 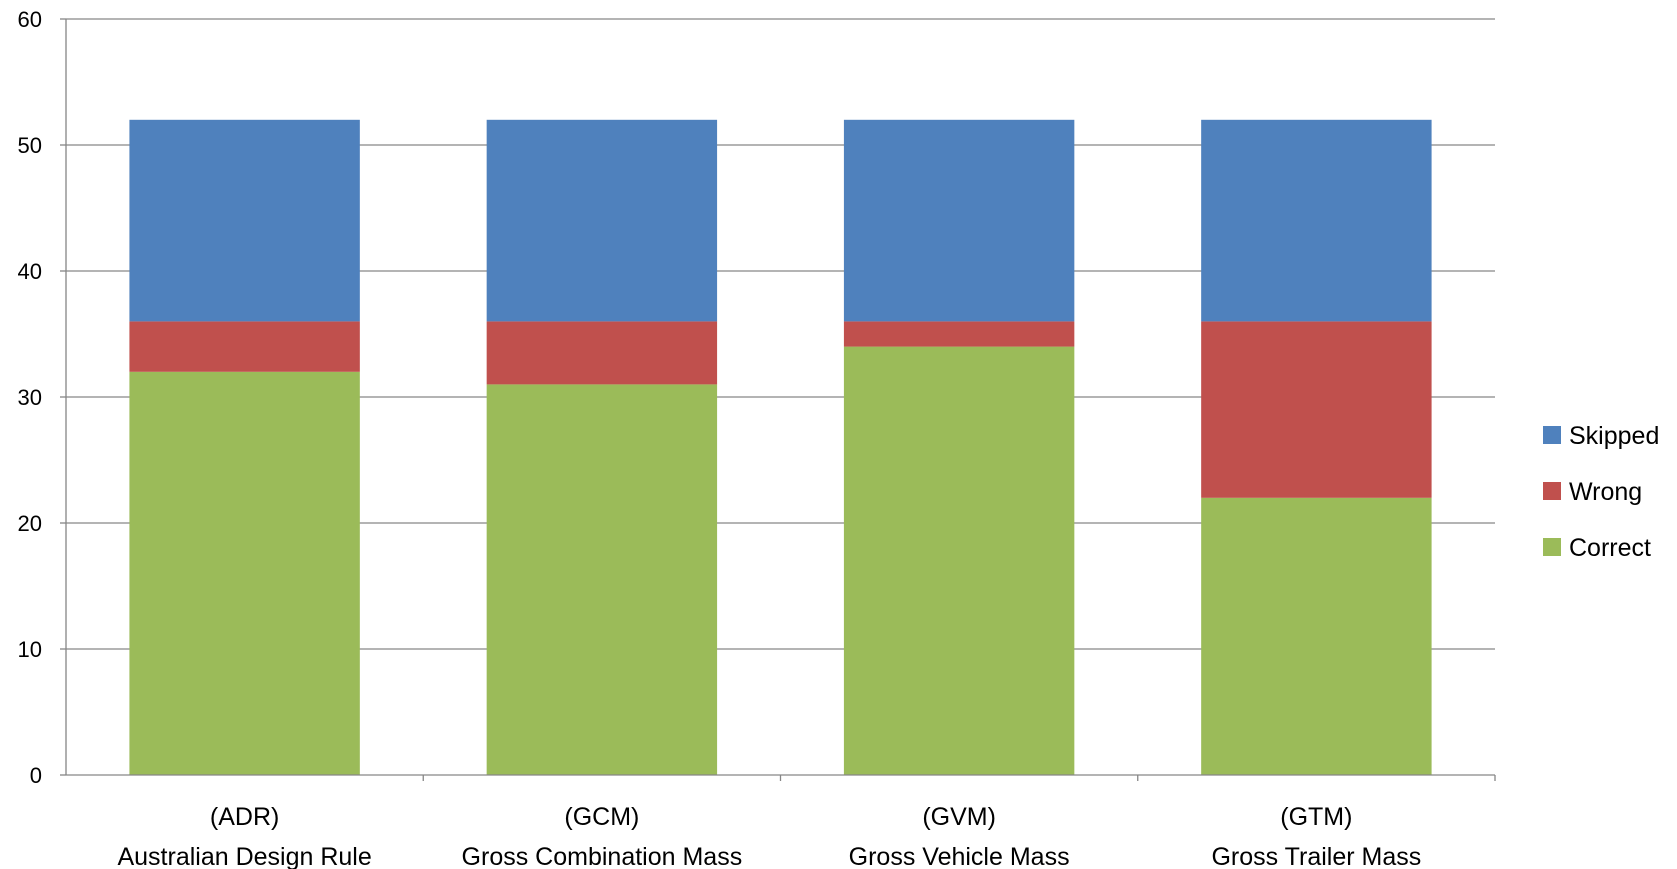 I want to click on y-tick-label: 20, so click(x=30, y=523).